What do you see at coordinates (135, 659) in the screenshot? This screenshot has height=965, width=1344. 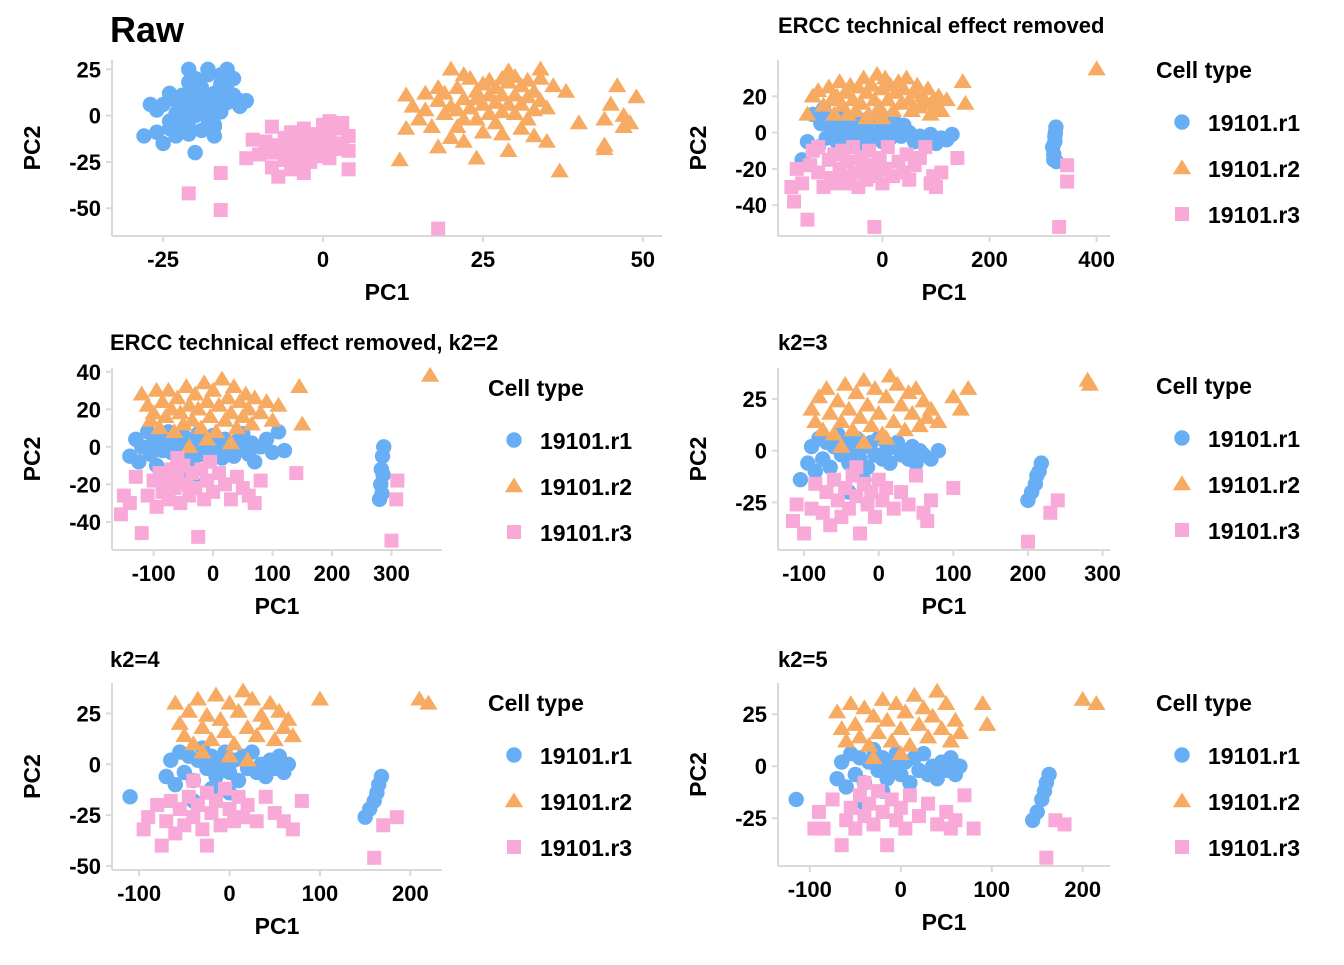 I see `panel-title: k2=4` at bounding box center [135, 659].